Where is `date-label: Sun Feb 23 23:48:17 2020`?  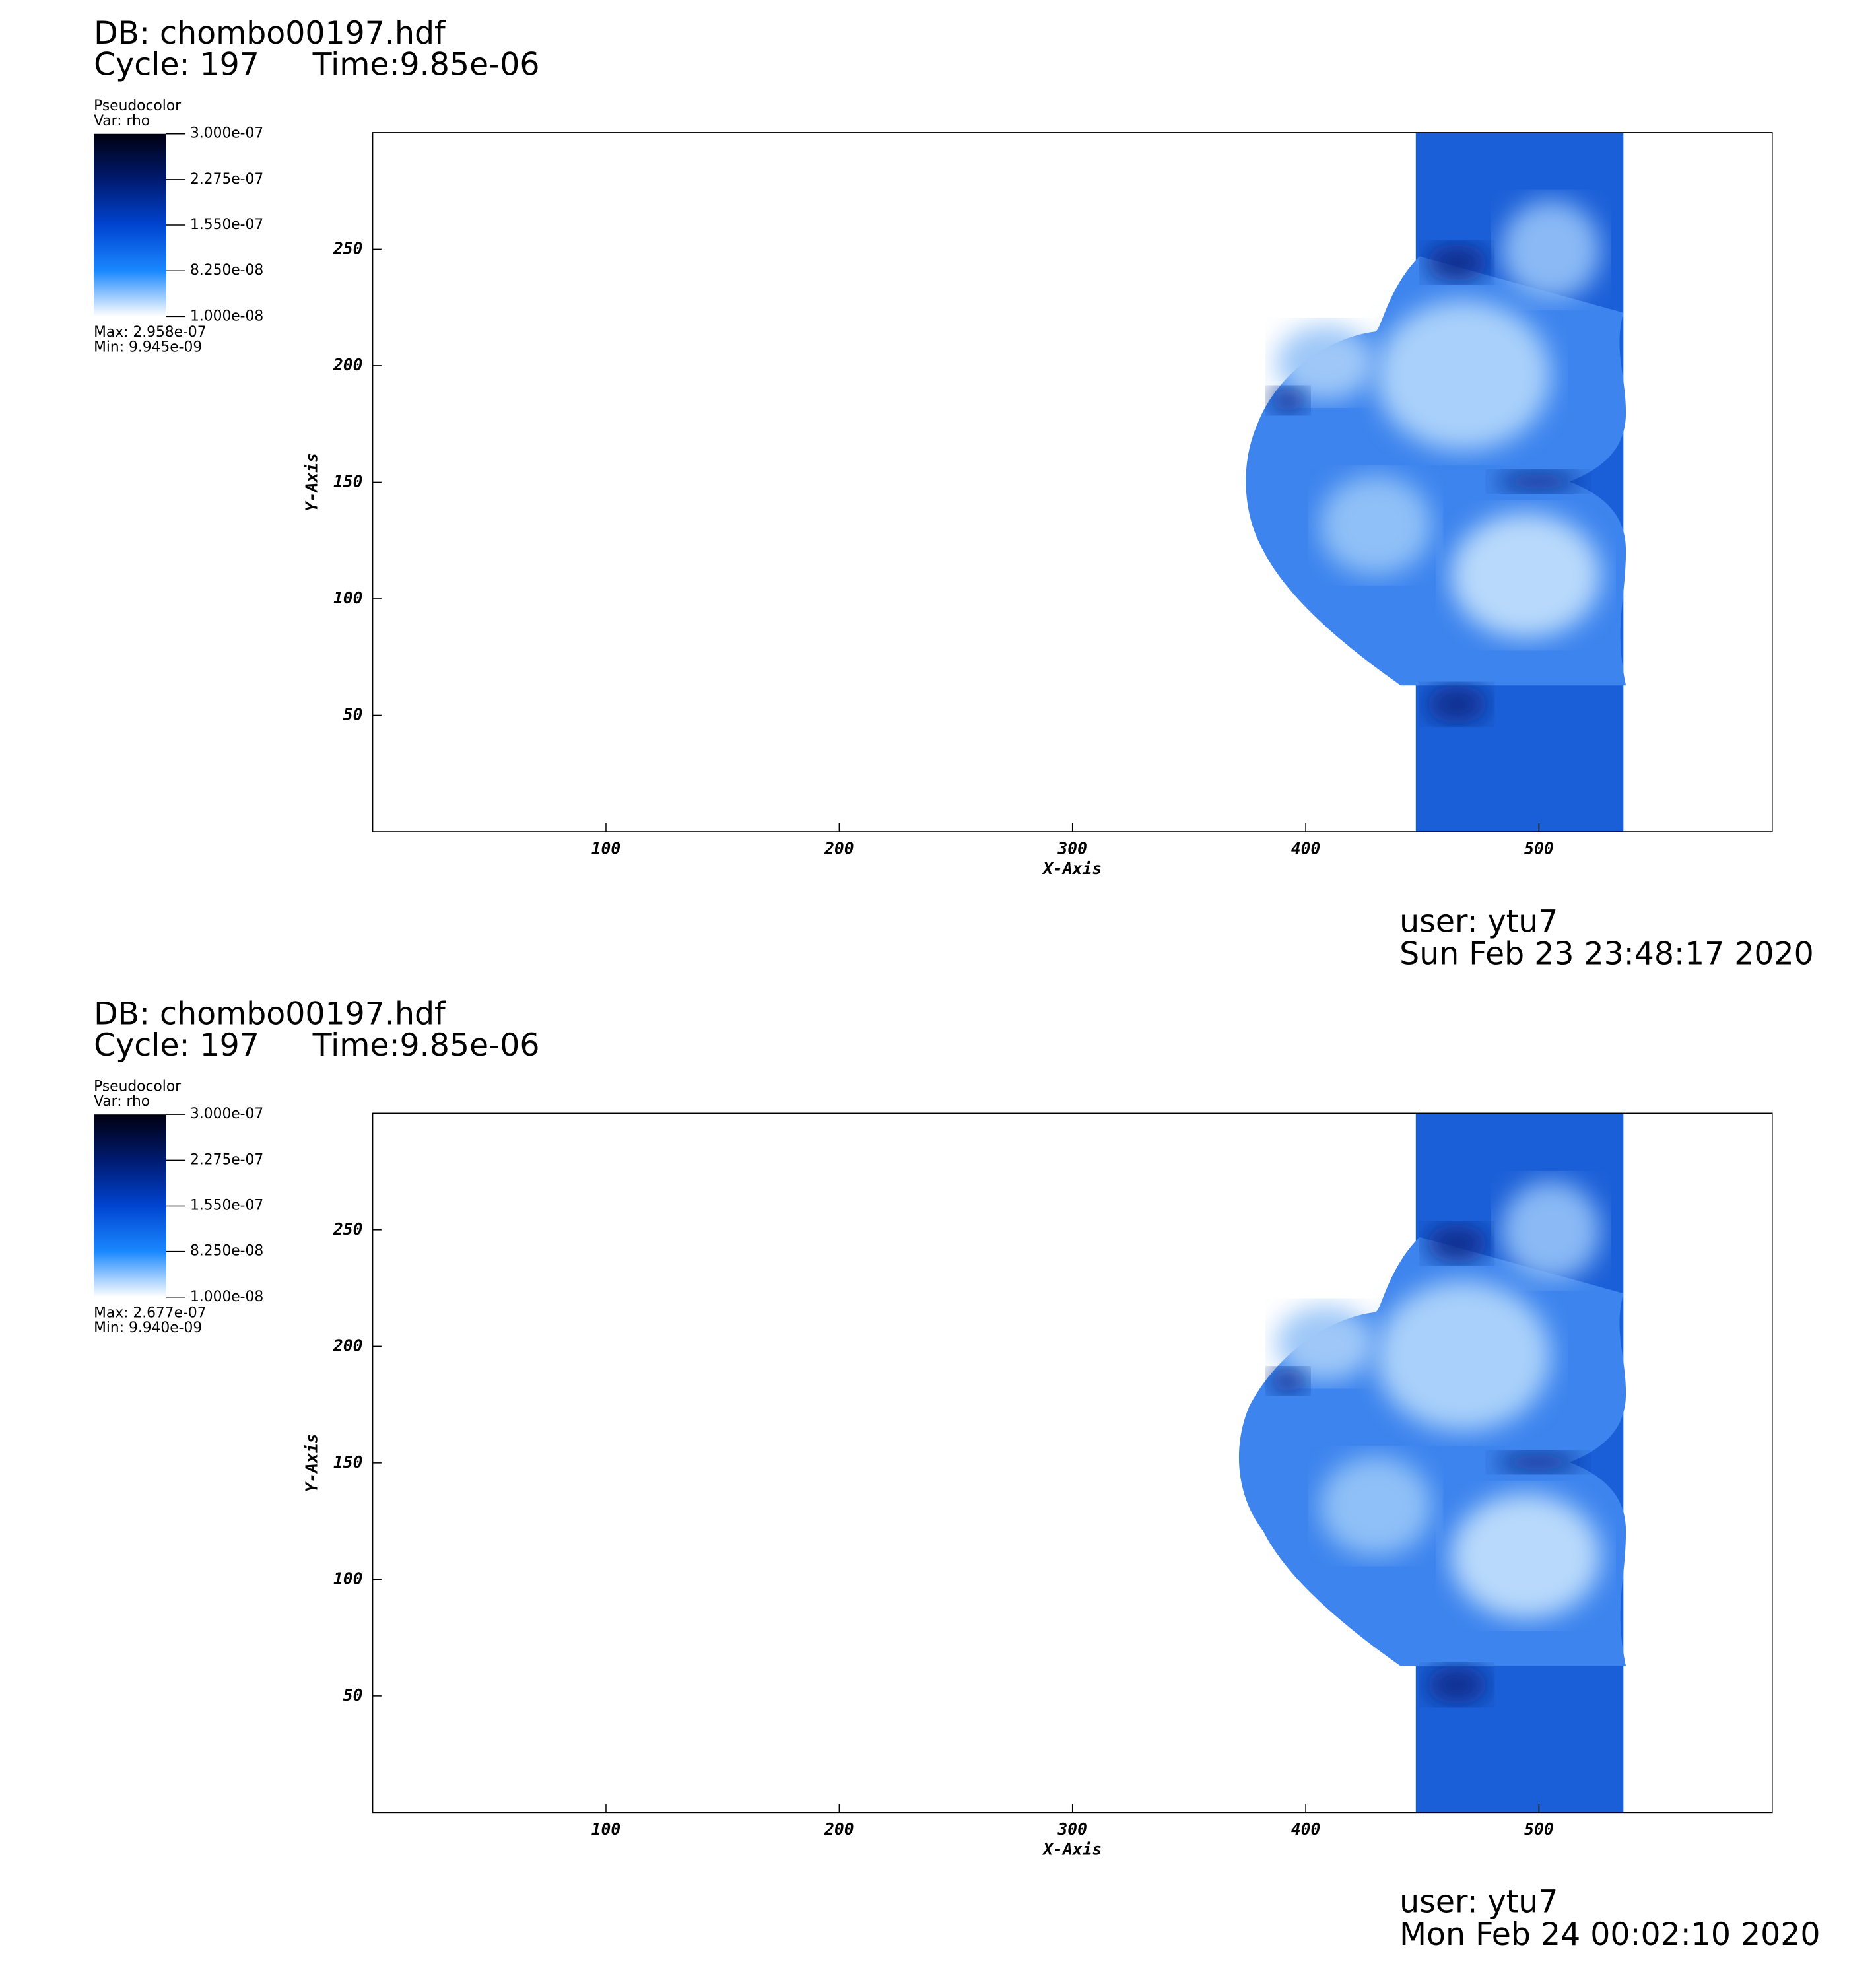
date-label: Sun Feb 23 23:48:17 2020 is located at coordinates (1606, 954).